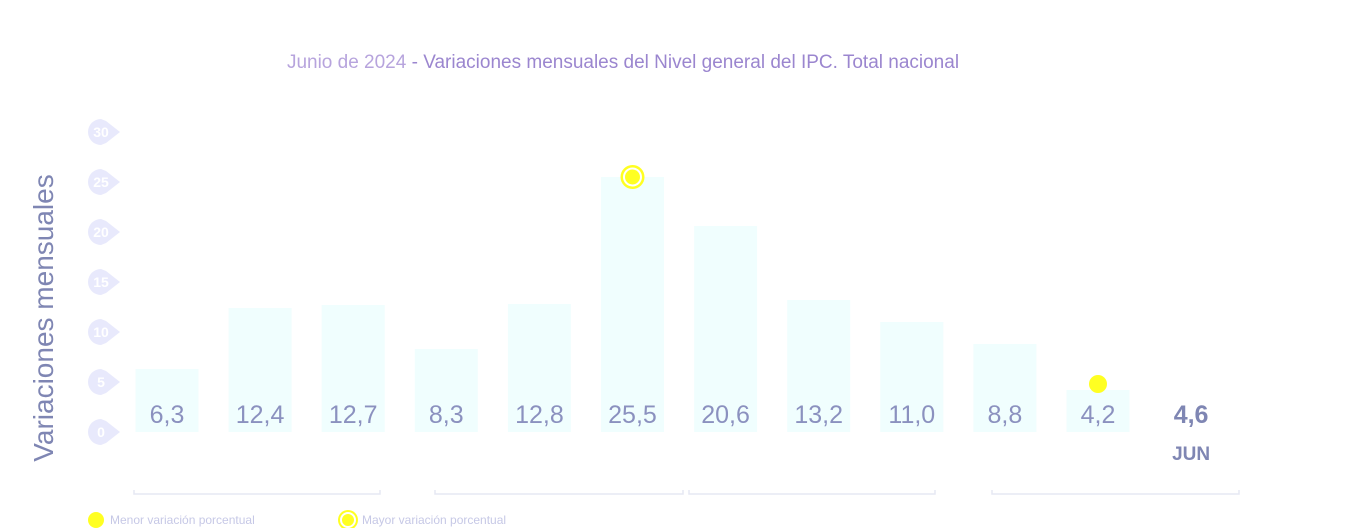  I want to click on max-marker-inner, so click(632, 177).